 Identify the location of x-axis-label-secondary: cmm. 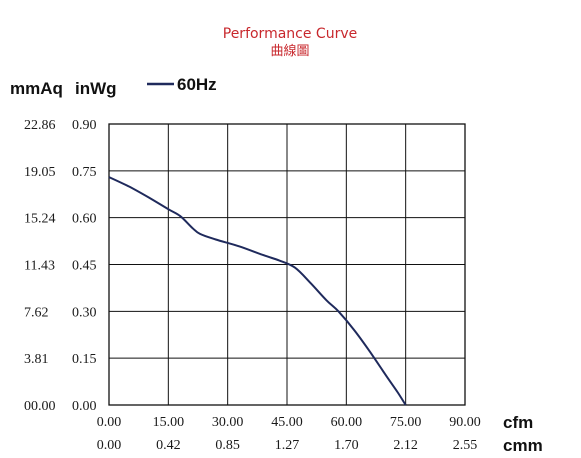
(523, 445).